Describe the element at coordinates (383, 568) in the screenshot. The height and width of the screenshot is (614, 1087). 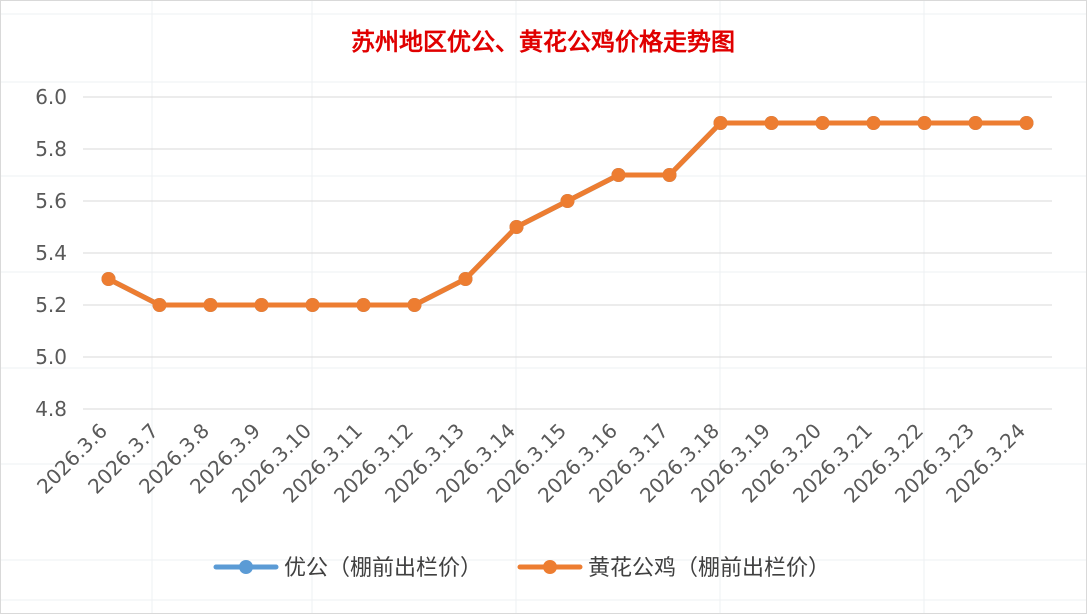
I see `legend-label: 优公（棚前出栏价）` at that location.